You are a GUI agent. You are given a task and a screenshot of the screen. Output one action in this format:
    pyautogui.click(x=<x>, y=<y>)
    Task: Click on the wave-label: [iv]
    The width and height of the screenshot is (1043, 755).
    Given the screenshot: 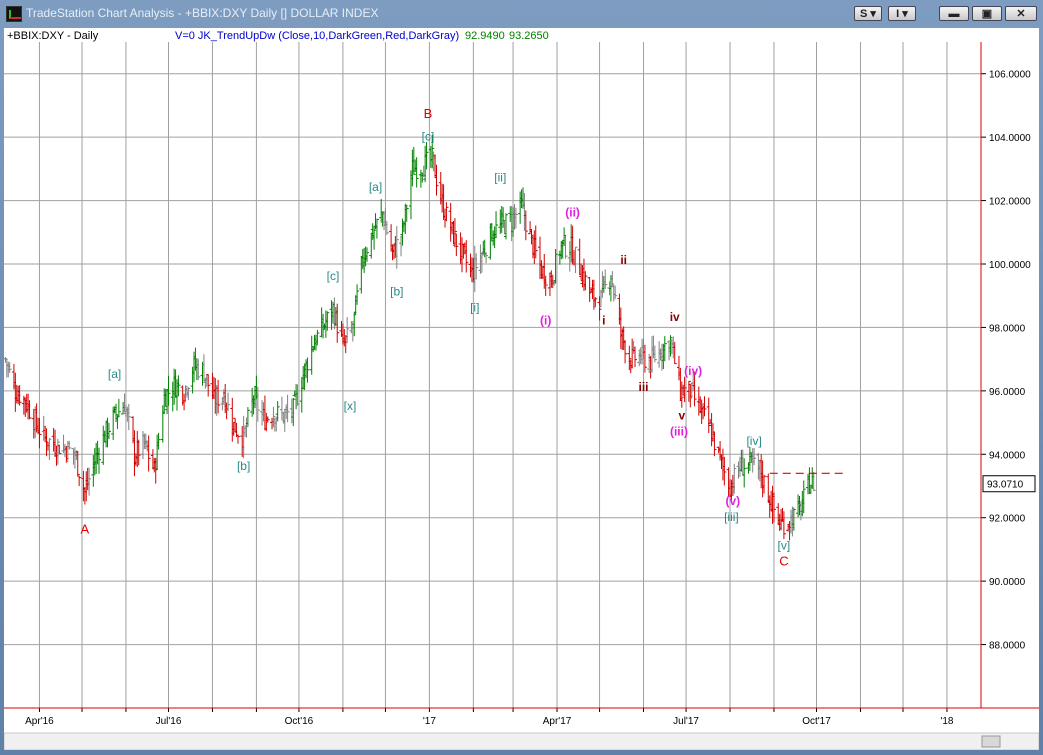 What is the action you would take?
    pyautogui.click(x=753, y=441)
    